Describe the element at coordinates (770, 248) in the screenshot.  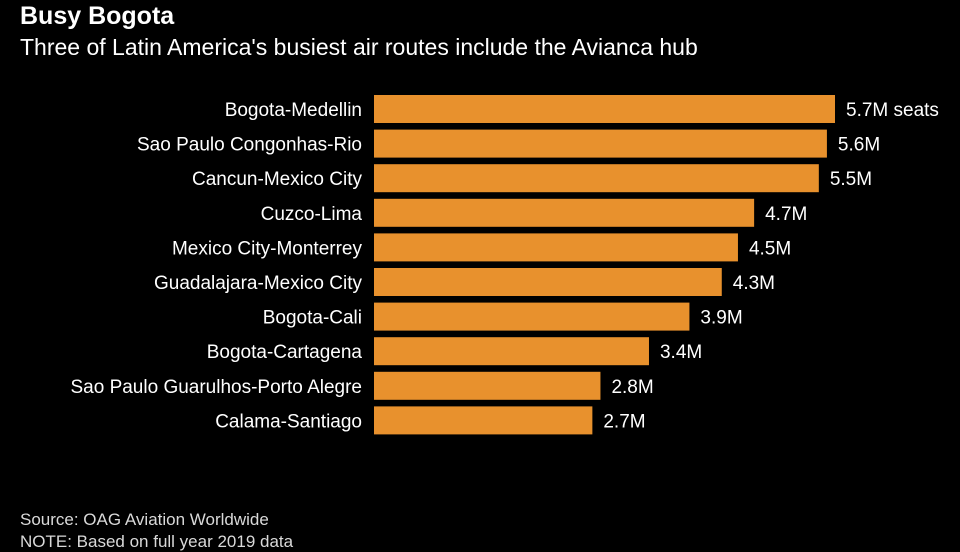
I see `data-label: 4.5M` at that location.